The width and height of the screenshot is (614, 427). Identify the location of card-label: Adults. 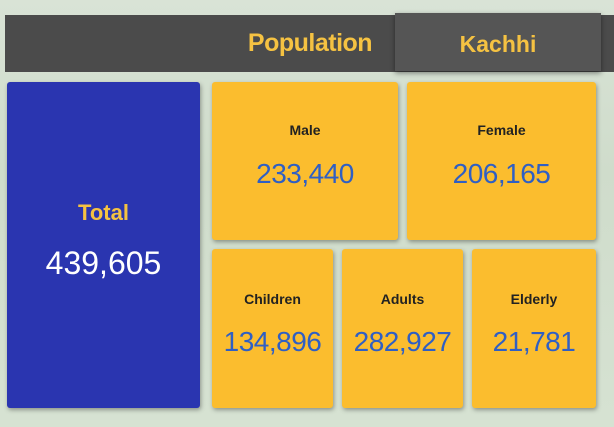
(402, 299).